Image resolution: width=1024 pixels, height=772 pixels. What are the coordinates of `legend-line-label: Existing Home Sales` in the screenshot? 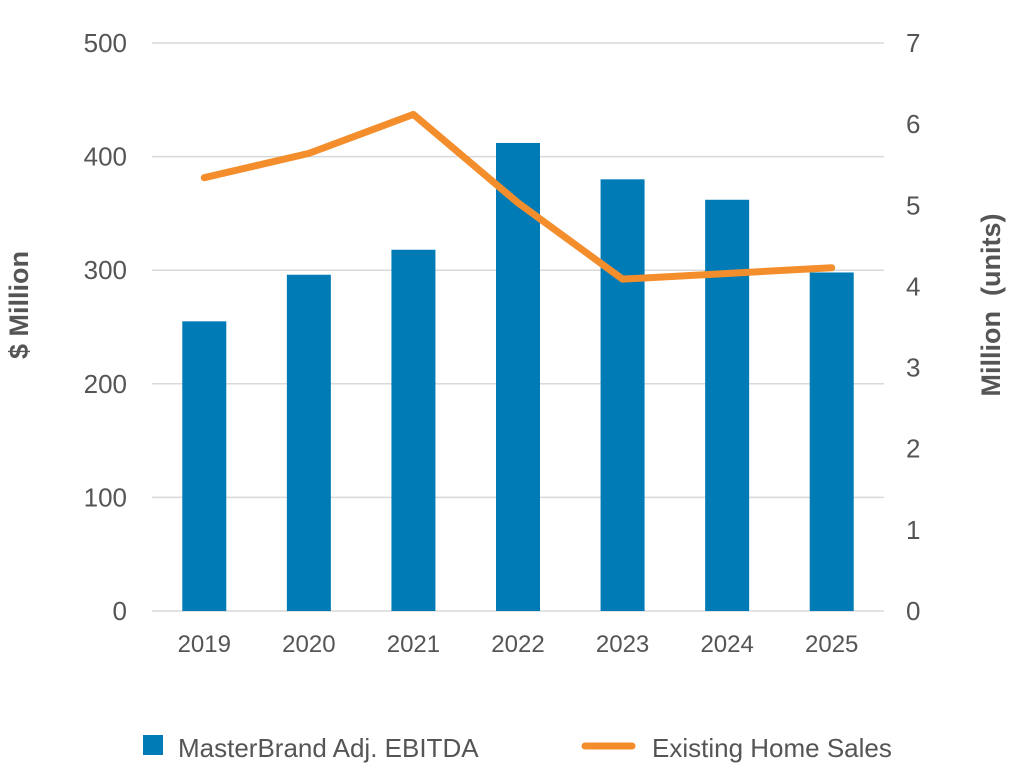 It's located at (772, 748).